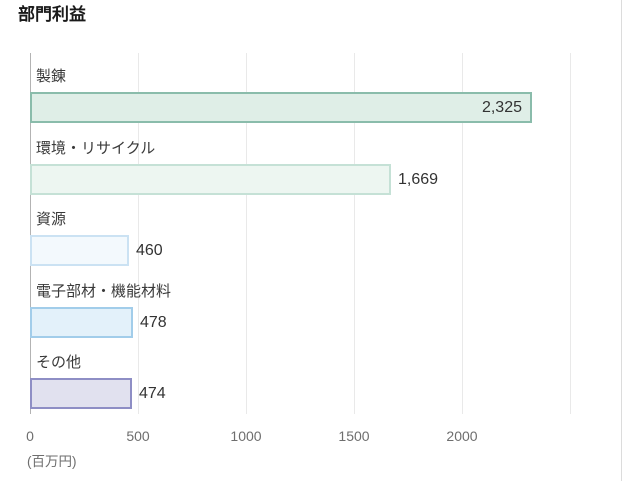 The image size is (625, 481). What do you see at coordinates (418, 179) in the screenshot?
I see `value-label: 1,669` at bounding box center [418, 179].